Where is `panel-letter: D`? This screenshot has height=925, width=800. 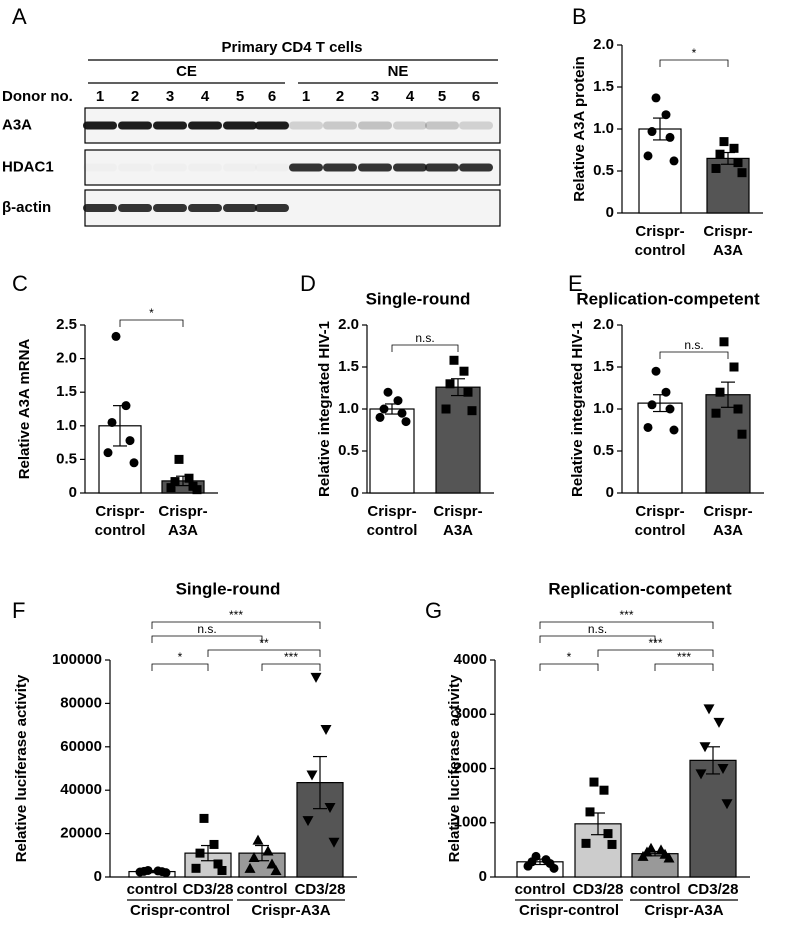 panel-letter: D is located at coordinates (308, 283).